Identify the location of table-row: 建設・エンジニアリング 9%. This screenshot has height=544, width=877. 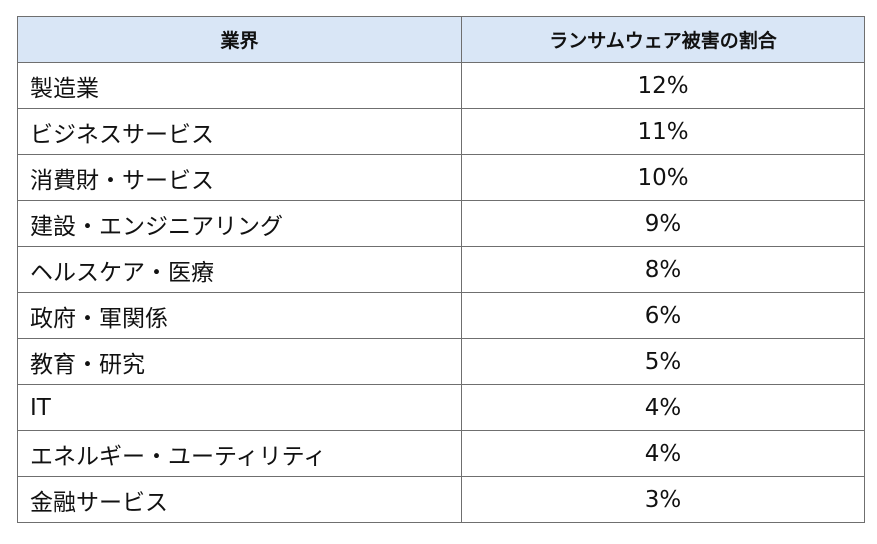
(441, 223).